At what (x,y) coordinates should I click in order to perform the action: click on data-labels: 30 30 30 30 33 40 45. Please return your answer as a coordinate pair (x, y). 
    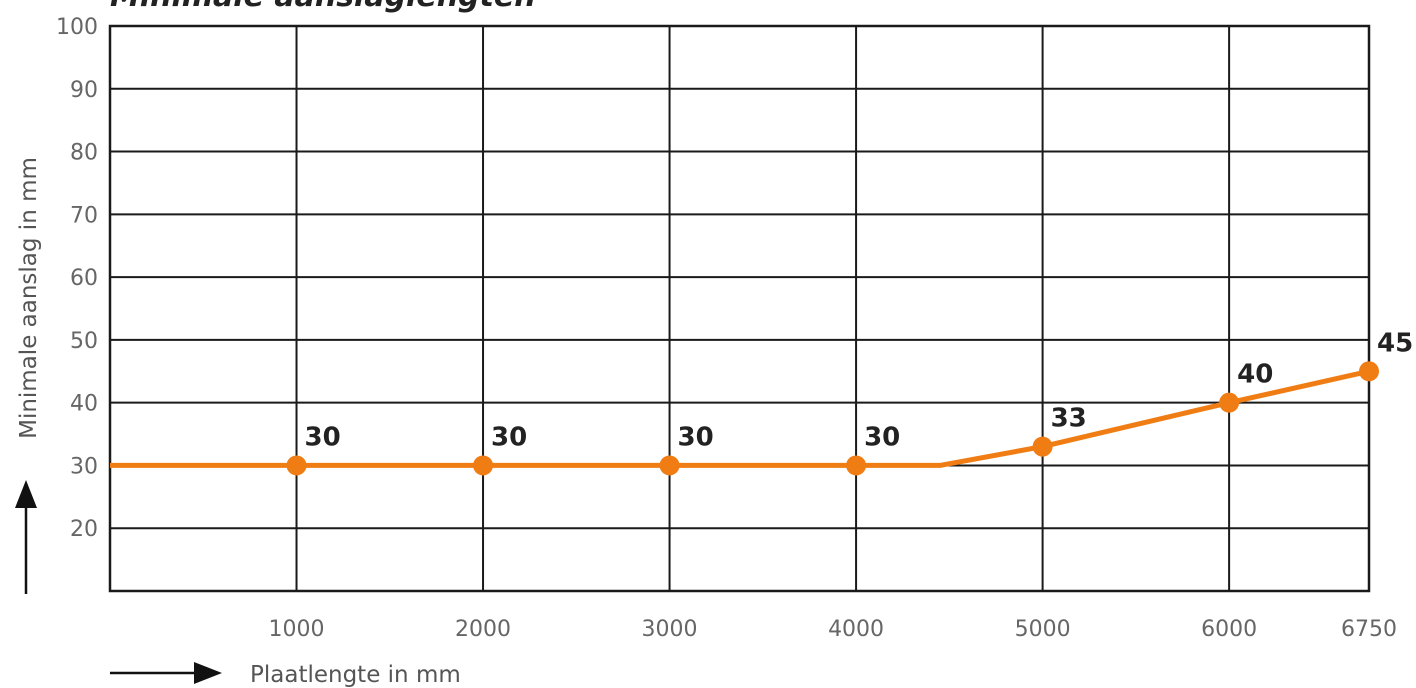
    Looking at the image, I should click on (859, 390).